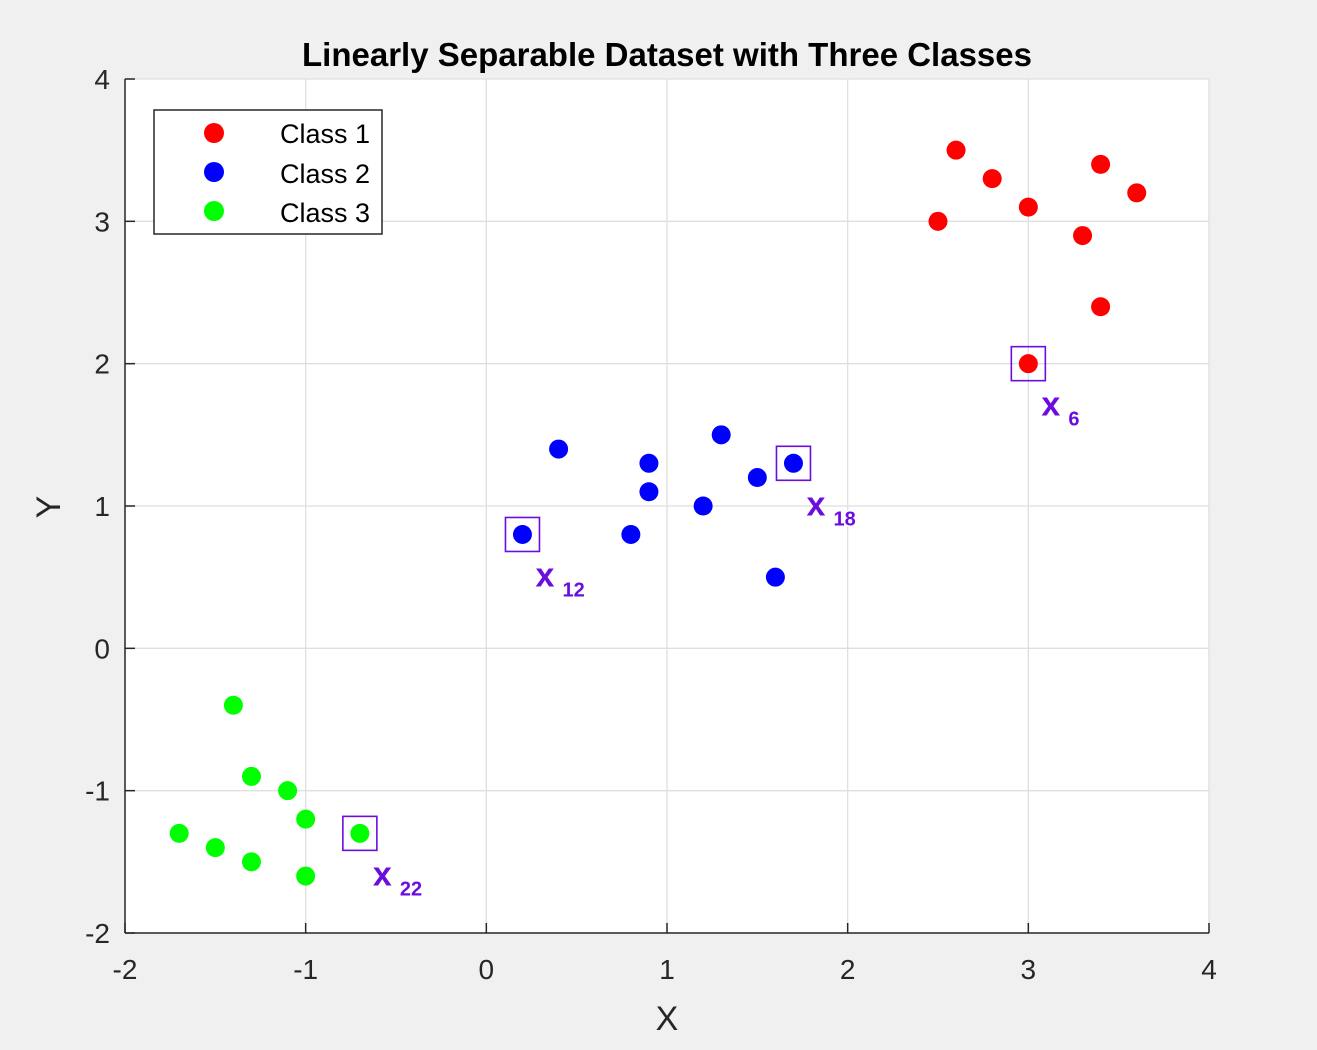 This screenshot has width=1317, height=1050. What do you see at coordinates (125, 969) in the screenshot?
I see `x-tick-label: -2` at bounding box center [125, 969].